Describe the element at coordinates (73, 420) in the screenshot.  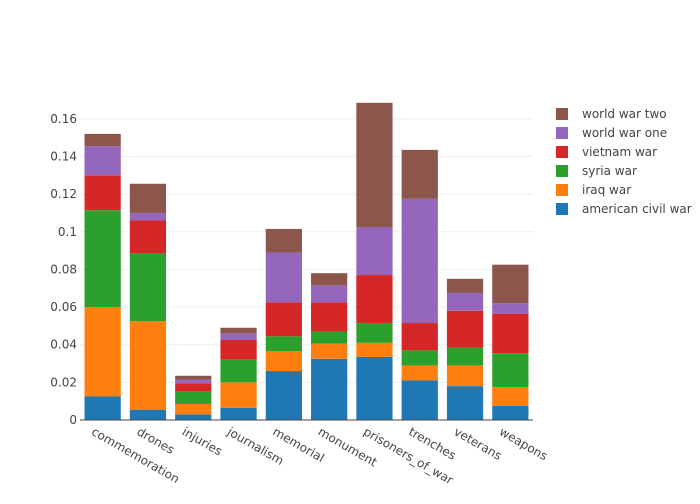
I see `y-tick-label: 0` at that location.